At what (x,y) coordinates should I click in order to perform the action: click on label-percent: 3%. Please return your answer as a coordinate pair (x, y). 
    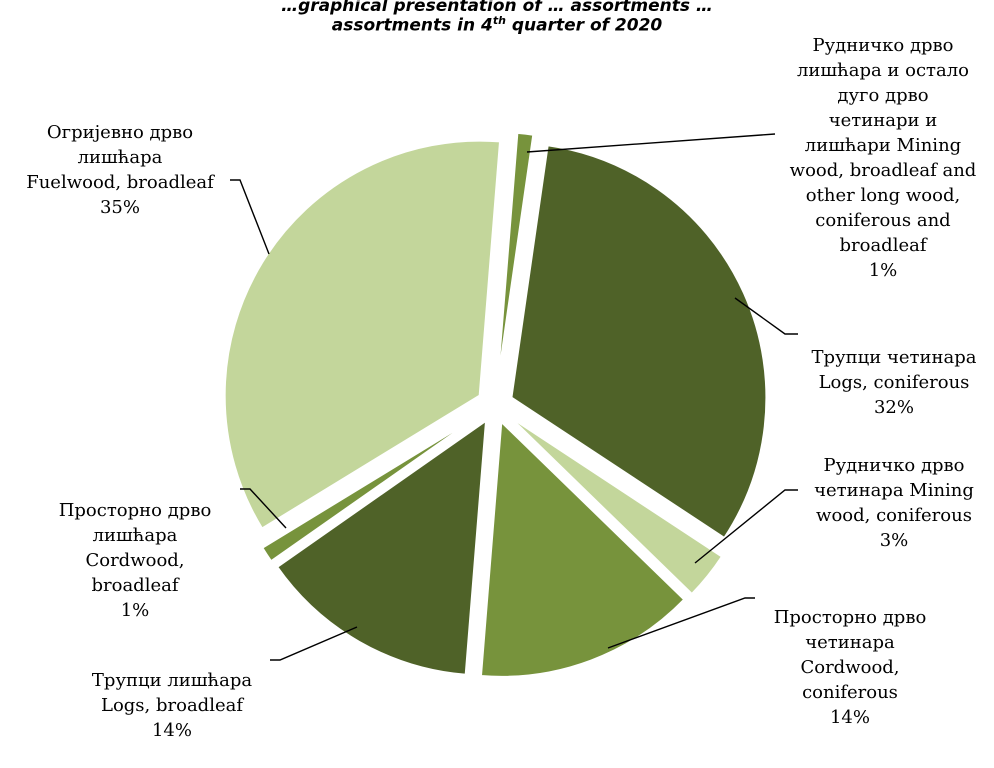
    Looking at the image, I should click on (894, 540).